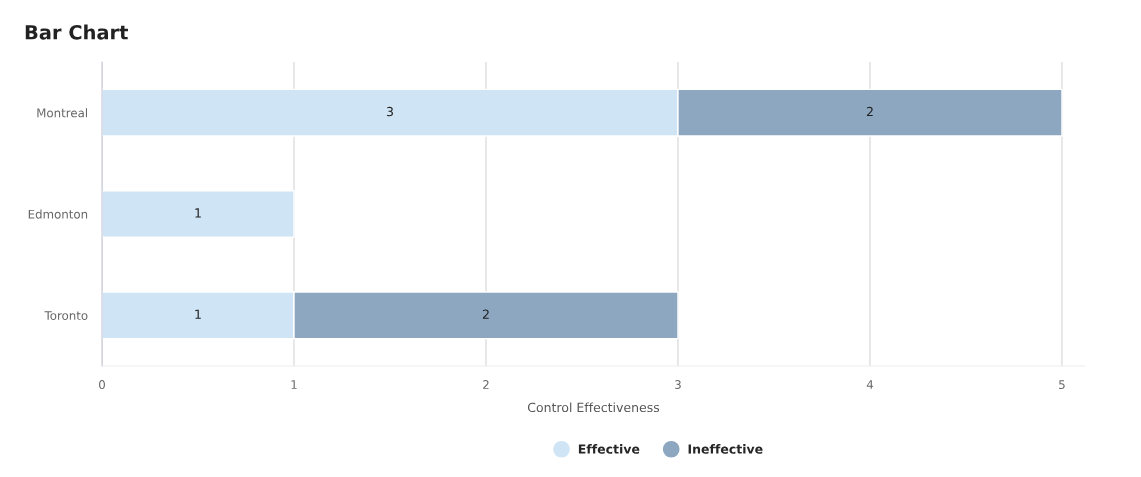 This screenshot has height=477, width=1141. Describe the element at coordinates (678, 385) in the screenshot. I see `x-tick-label: 3` at that location.